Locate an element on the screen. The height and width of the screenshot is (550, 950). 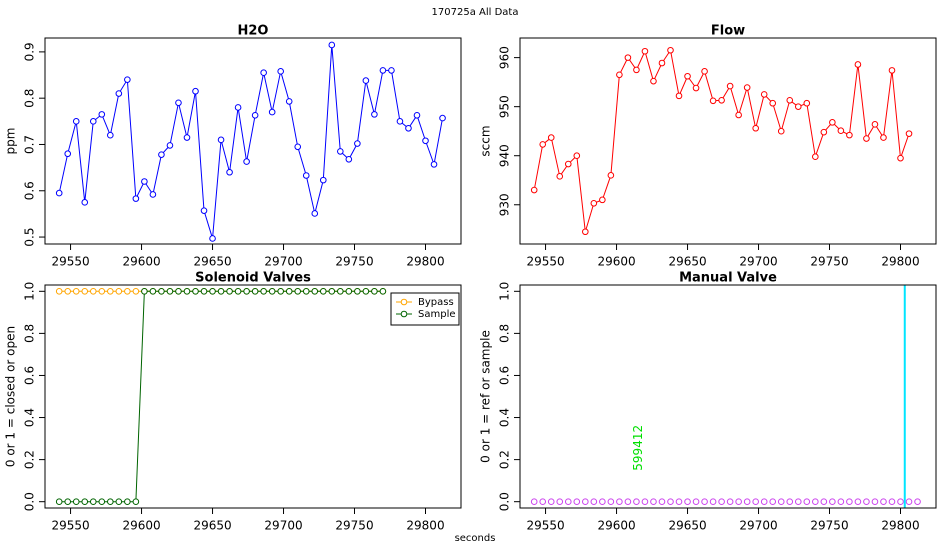
y-tick-label: 0.0 is located at coordinates (505, 501).